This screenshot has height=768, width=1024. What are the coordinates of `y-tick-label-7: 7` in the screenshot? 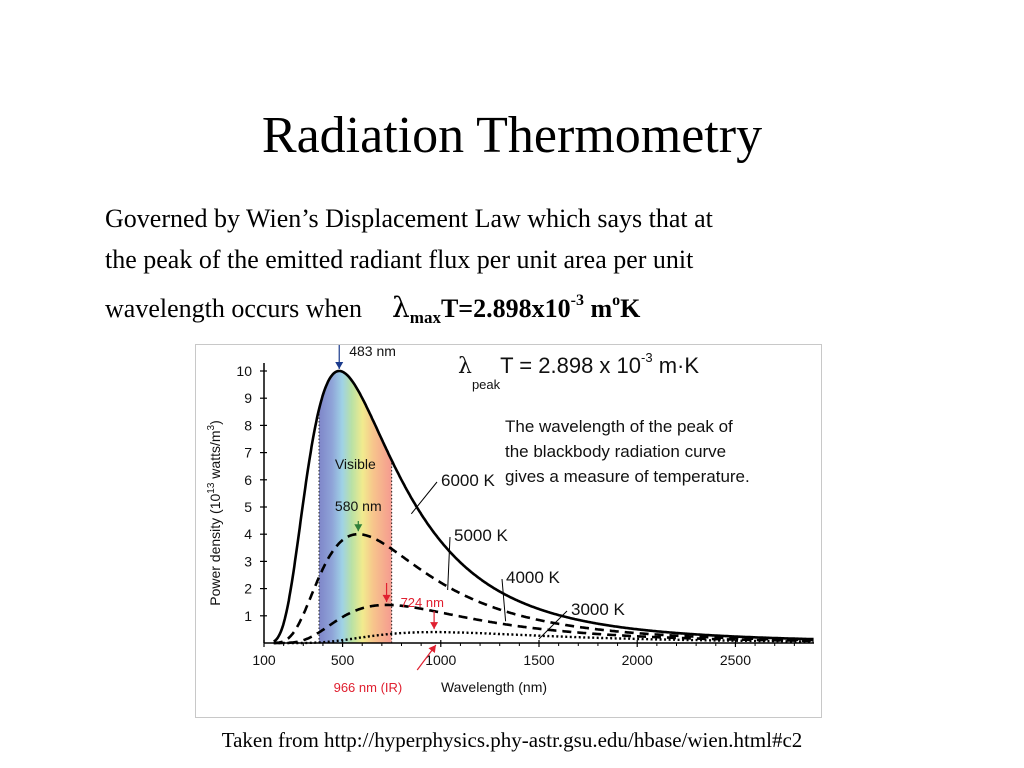 It's located at (248, 453).